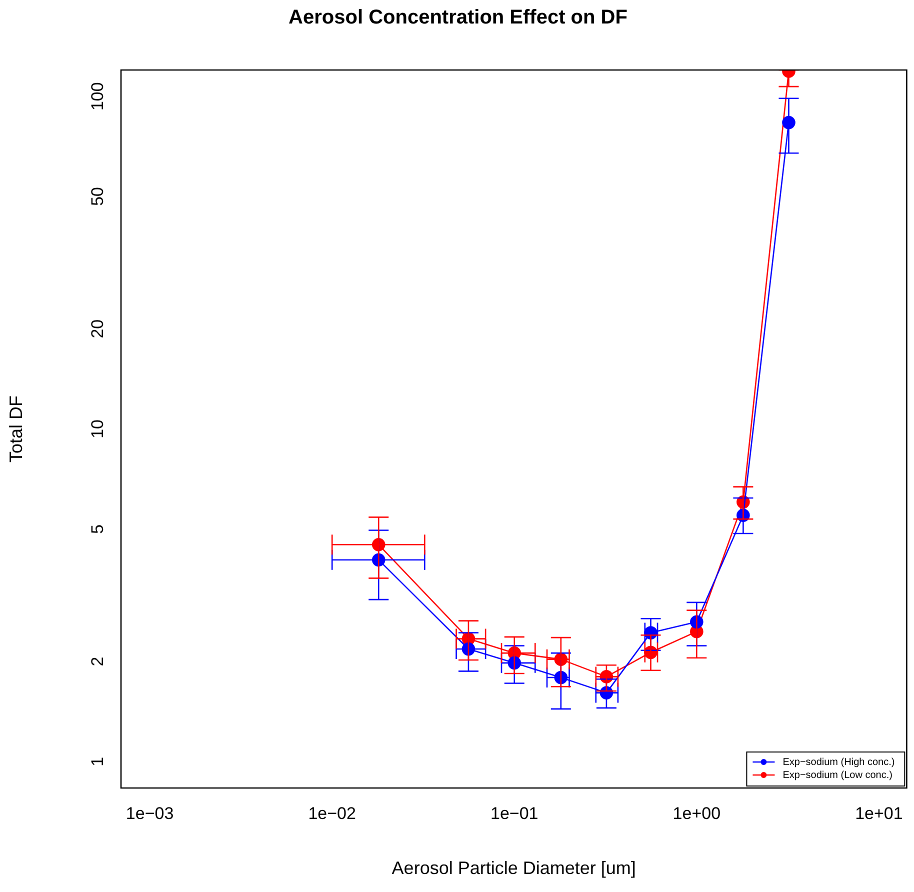  What do you see at coordinates (98, 661) in the screenshot?
I see `y-tick-label: 2` at bounding box center [98, 661].